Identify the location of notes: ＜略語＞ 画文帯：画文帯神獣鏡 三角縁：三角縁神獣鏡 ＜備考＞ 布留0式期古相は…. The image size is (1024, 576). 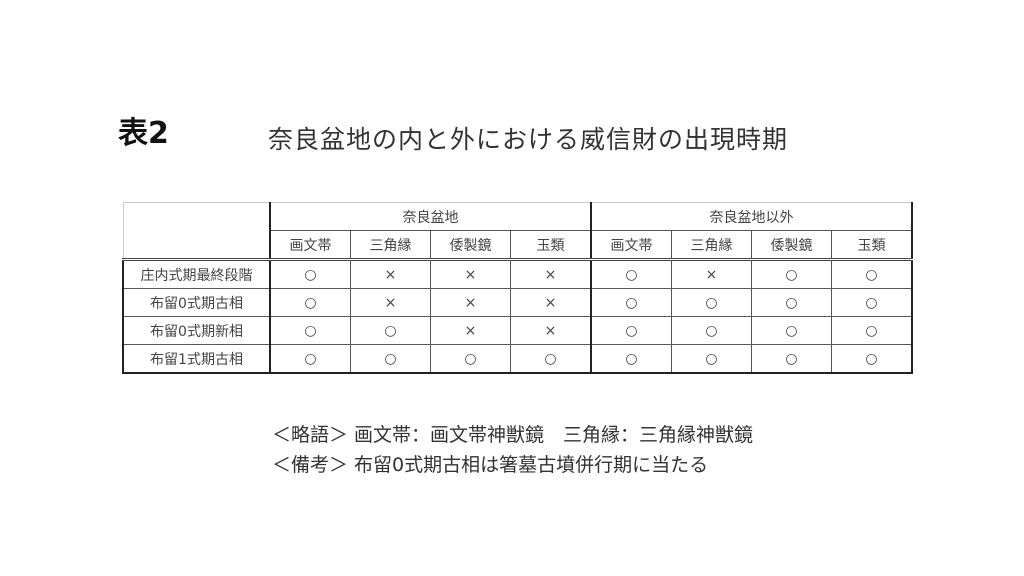
(512, 450).